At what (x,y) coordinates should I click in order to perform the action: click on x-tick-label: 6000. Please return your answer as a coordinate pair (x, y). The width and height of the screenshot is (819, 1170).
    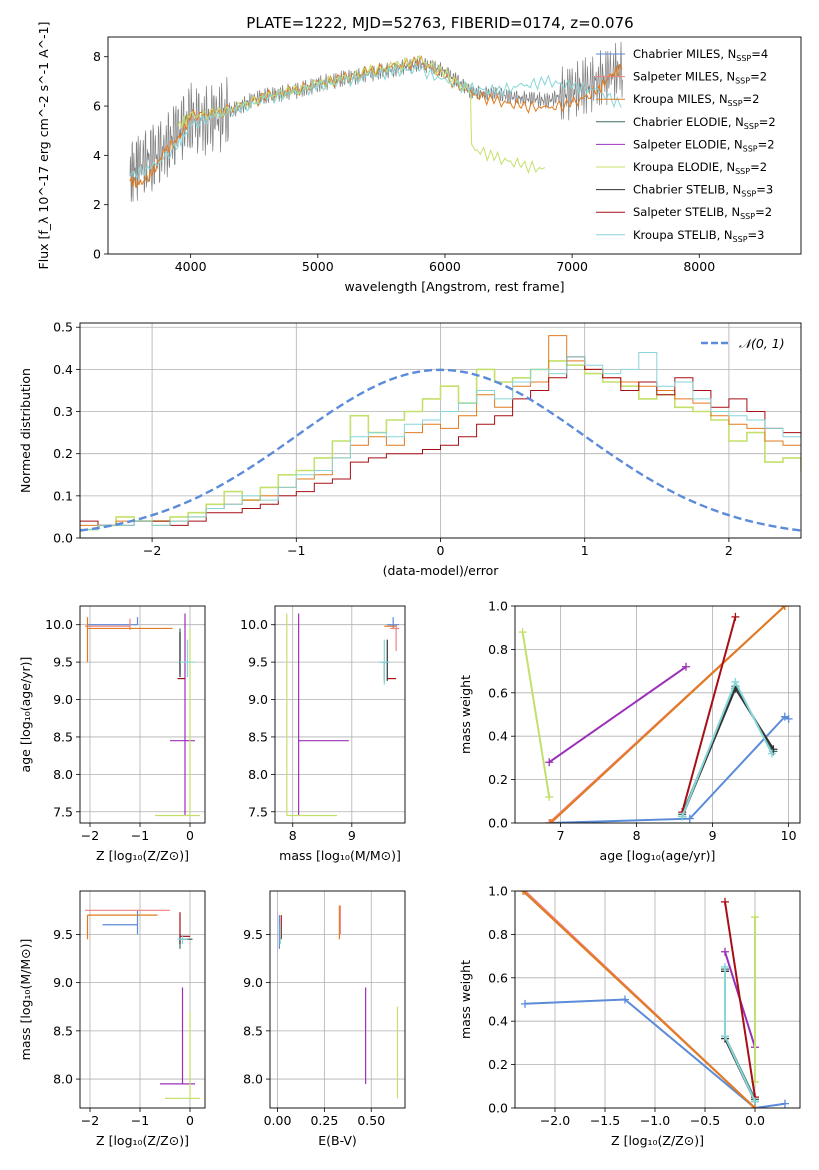
    Looking at the image, I should click on (445, 266).